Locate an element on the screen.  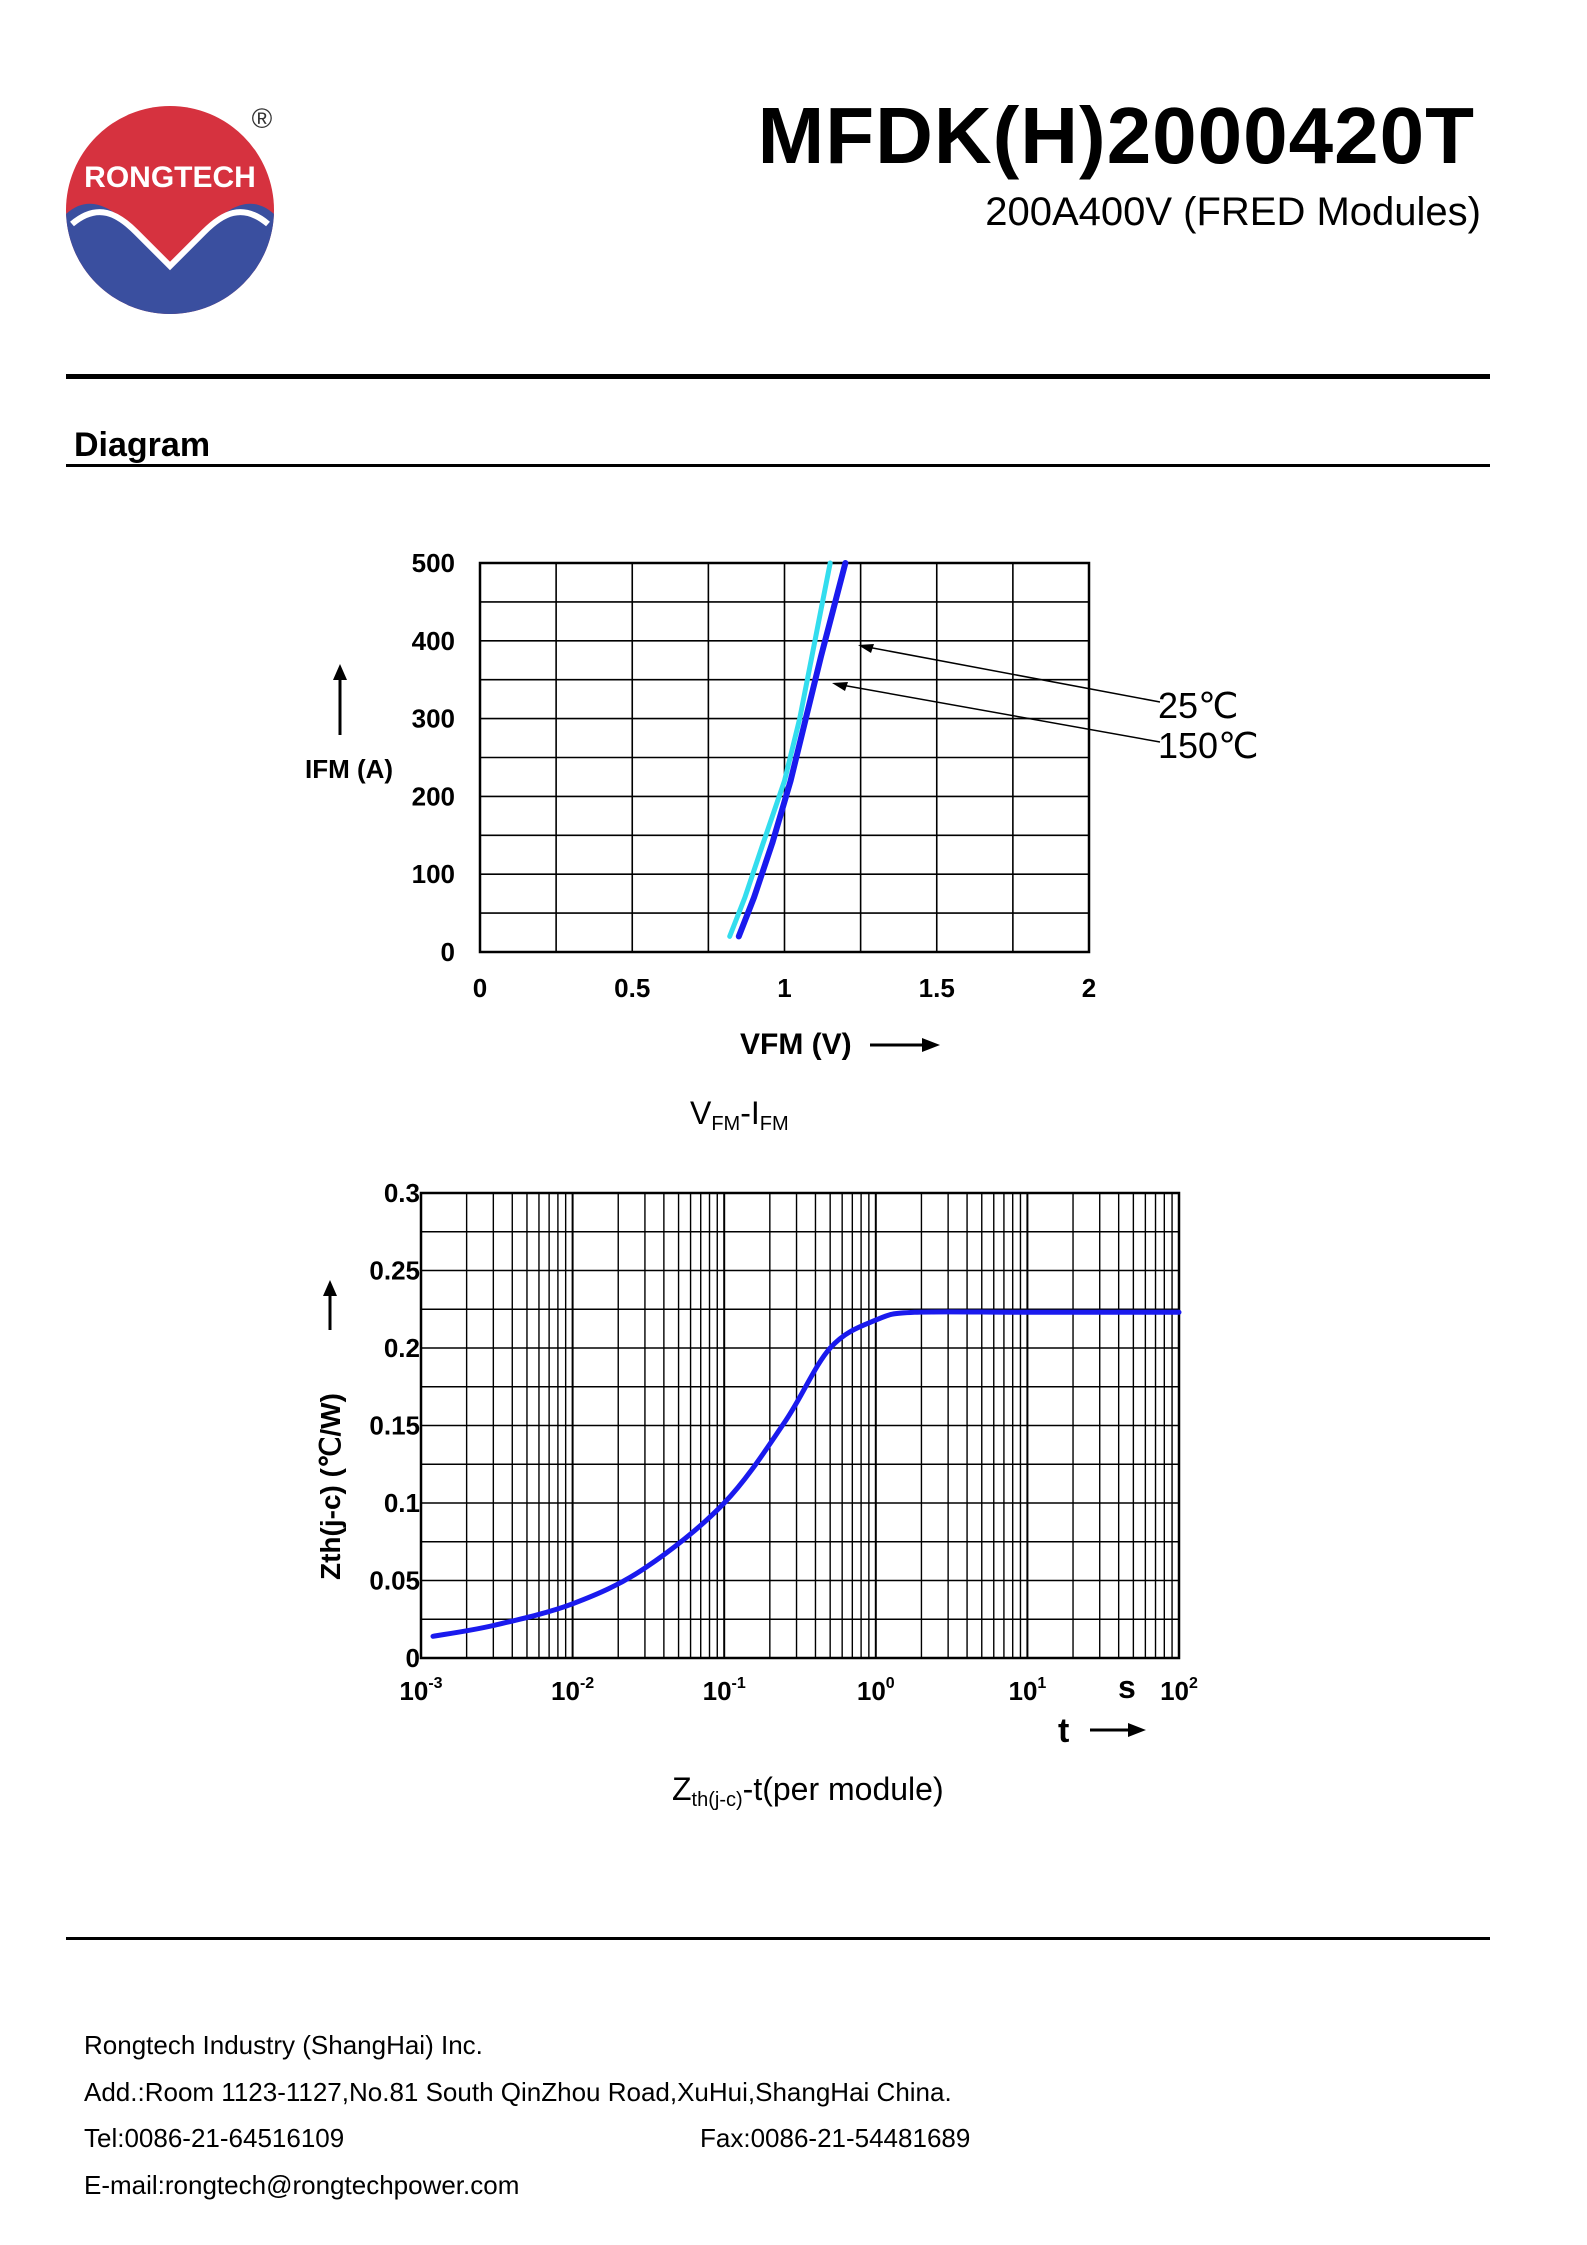
vfm-x-tick-label: 0 is located at coordinates (480, 988).